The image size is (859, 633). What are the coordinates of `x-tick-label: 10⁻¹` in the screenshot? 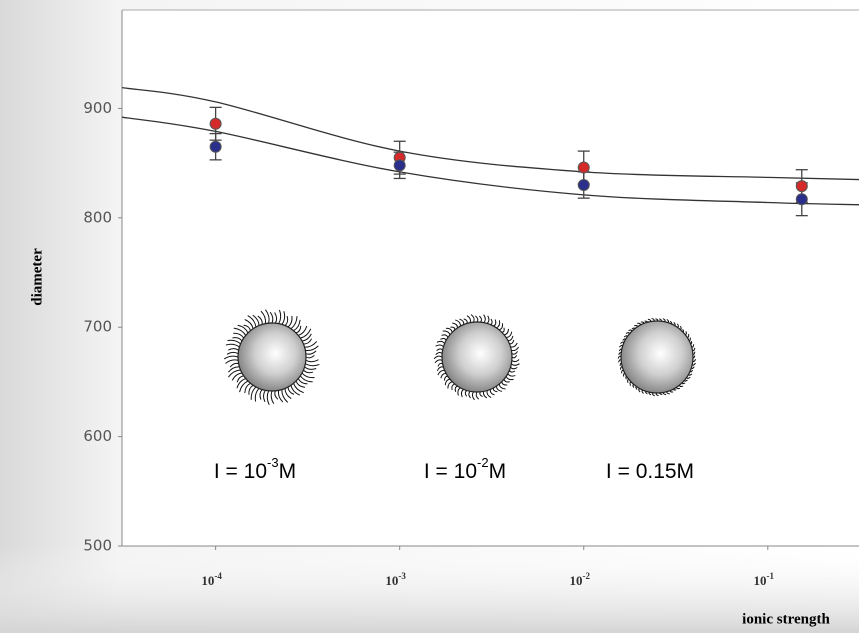 It's located at (764, 579).